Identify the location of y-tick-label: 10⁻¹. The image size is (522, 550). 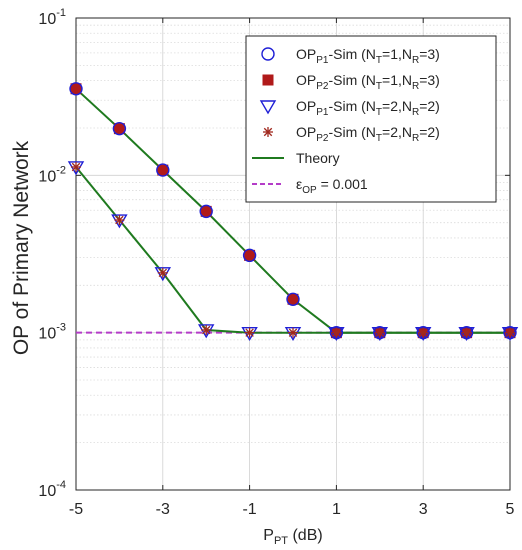
(52, 17).